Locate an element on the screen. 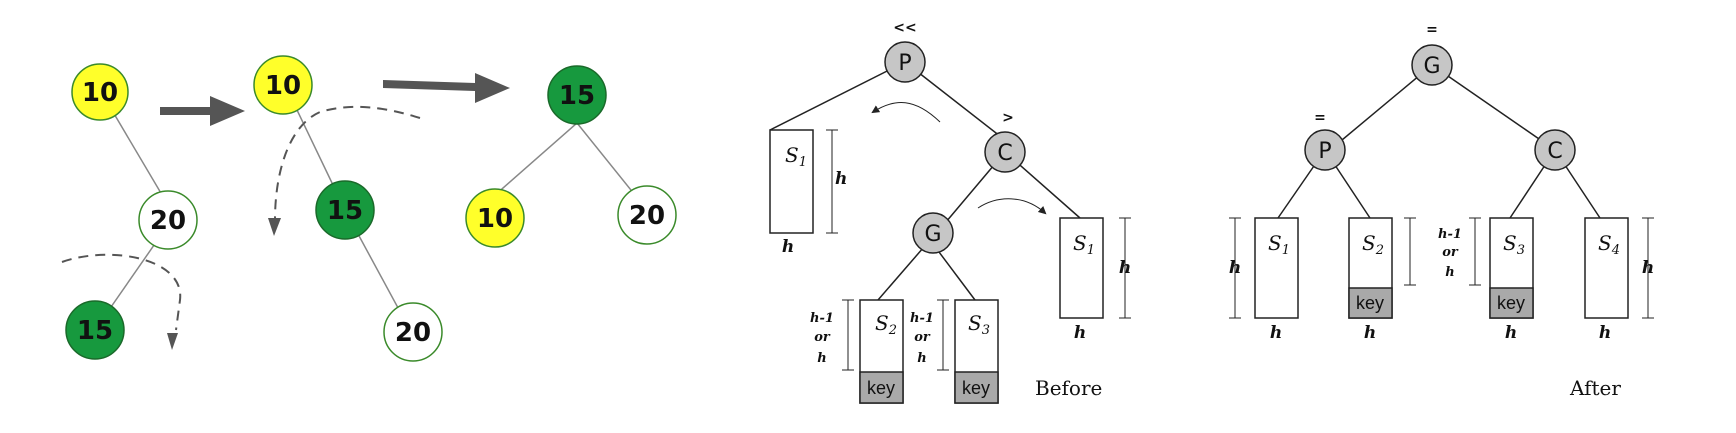 The height and width of the screenshot is (433, 1736). hm1-label-S2: h-1 is located at coordinates (822, 318).